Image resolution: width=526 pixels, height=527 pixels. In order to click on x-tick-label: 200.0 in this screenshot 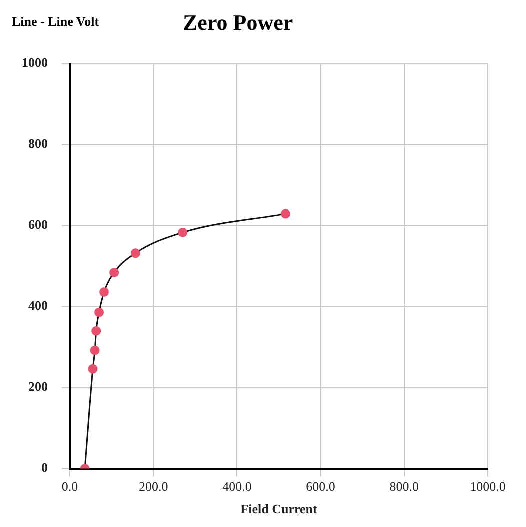, I will do `click(153, 486)`.